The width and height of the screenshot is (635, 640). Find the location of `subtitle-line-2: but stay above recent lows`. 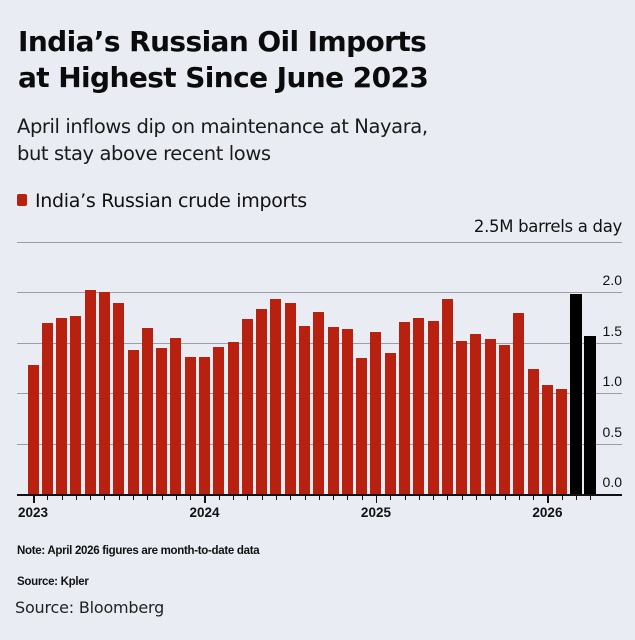

subtitle-line-2: but stay above recent lows is located at coordinates (144, 153).